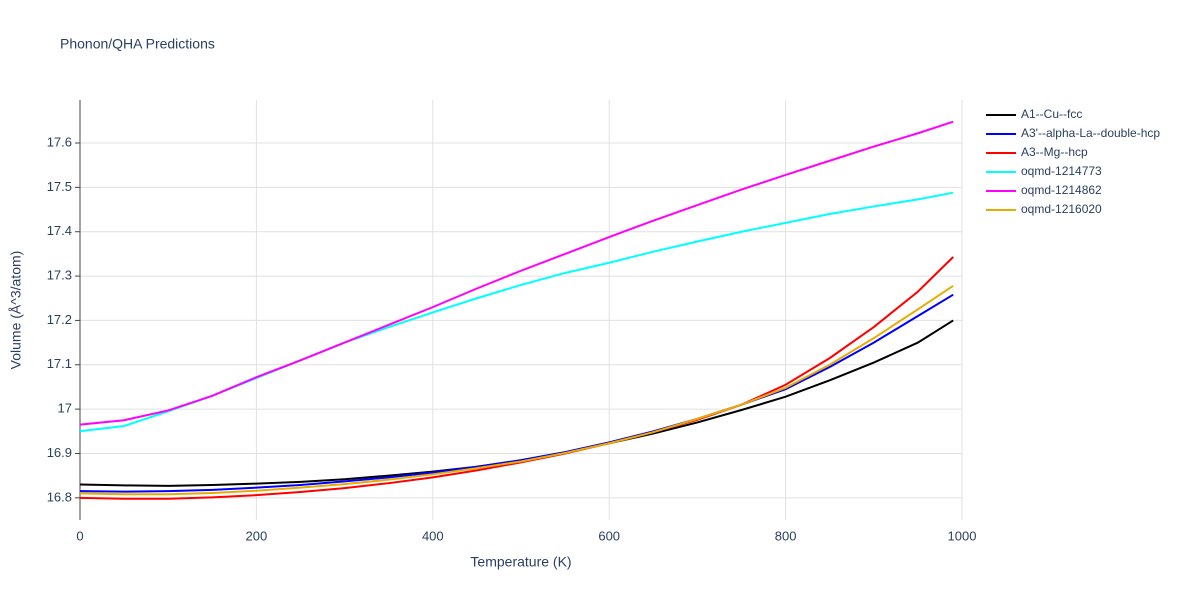  I want to click on y-tick-label: 17.4, so click(59, 230).